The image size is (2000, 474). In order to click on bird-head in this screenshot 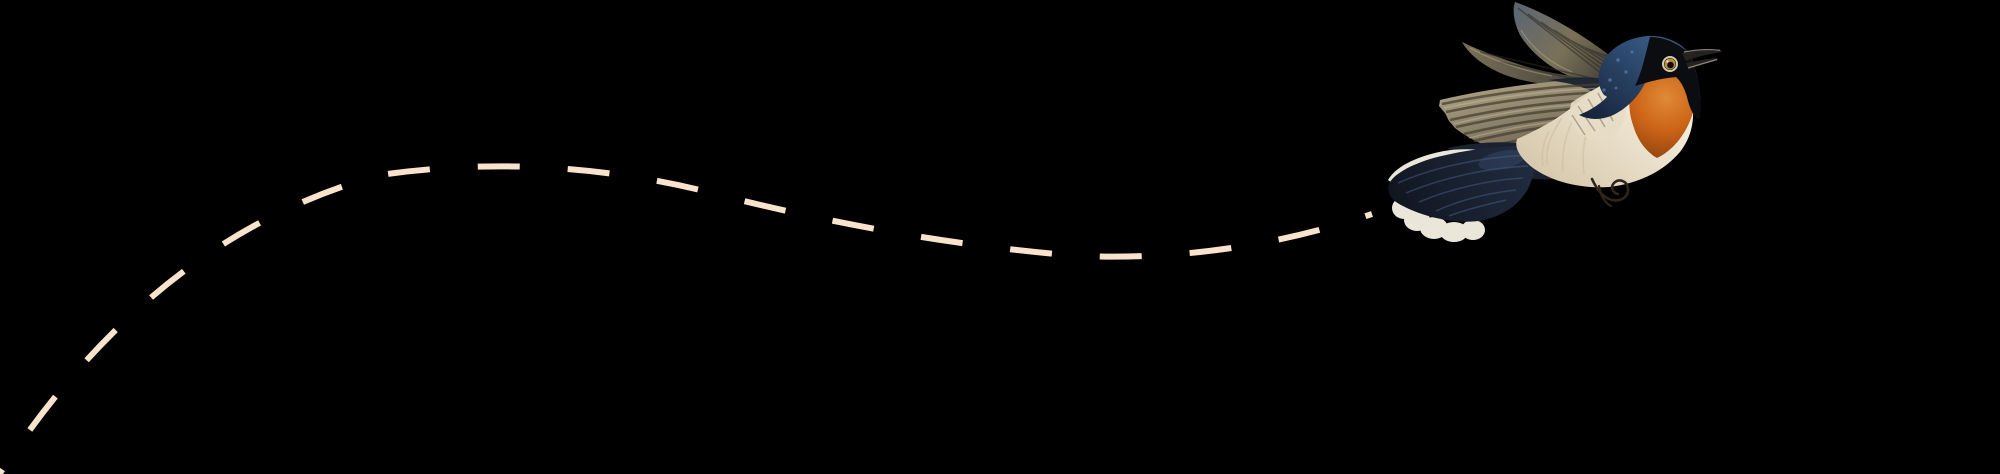, I will do `click(1640, 77)`.